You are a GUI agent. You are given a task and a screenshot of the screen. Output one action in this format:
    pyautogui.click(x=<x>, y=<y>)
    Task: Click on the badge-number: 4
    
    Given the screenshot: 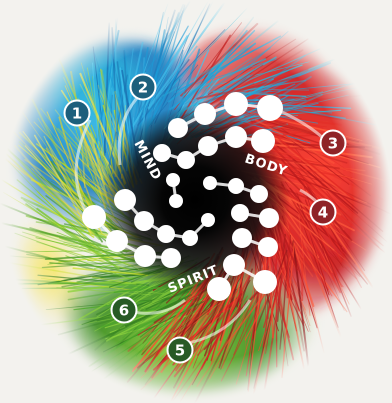 What is the action you would take?
    pyautogui.click(x=323, y=213)
    